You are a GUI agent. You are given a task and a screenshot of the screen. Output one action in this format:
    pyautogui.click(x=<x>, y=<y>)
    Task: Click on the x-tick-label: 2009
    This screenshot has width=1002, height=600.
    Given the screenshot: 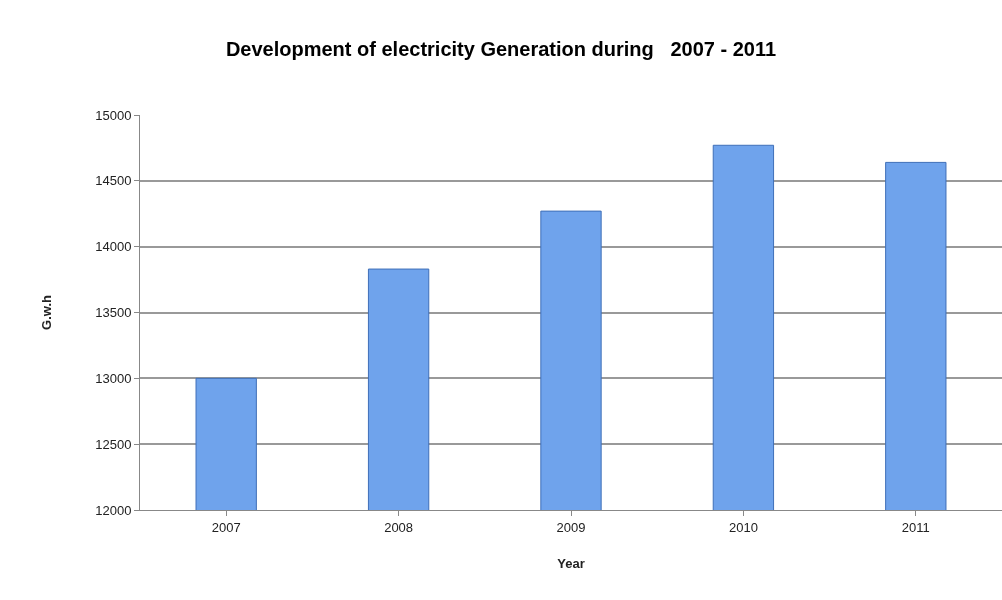 What is the action you would take?
    pyautogui.click(x=571, y=527)
    